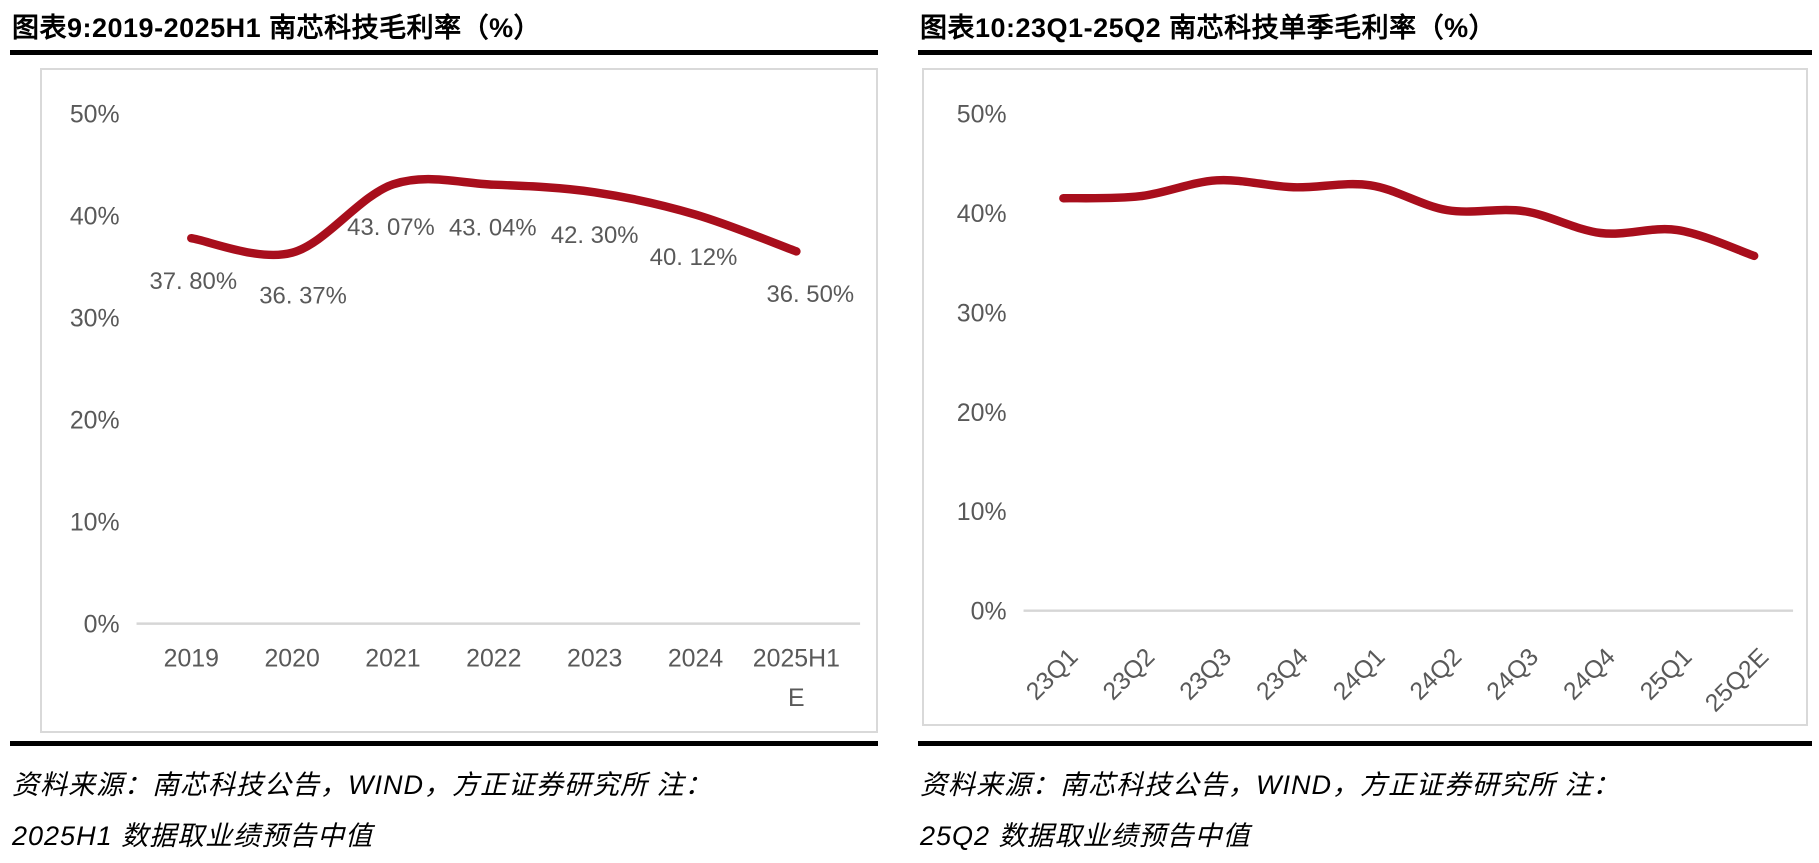  Describe the element at coordinates (1359, 674) in the screenshot. I see `x-axis-tick-label: 24Q1` at that location.